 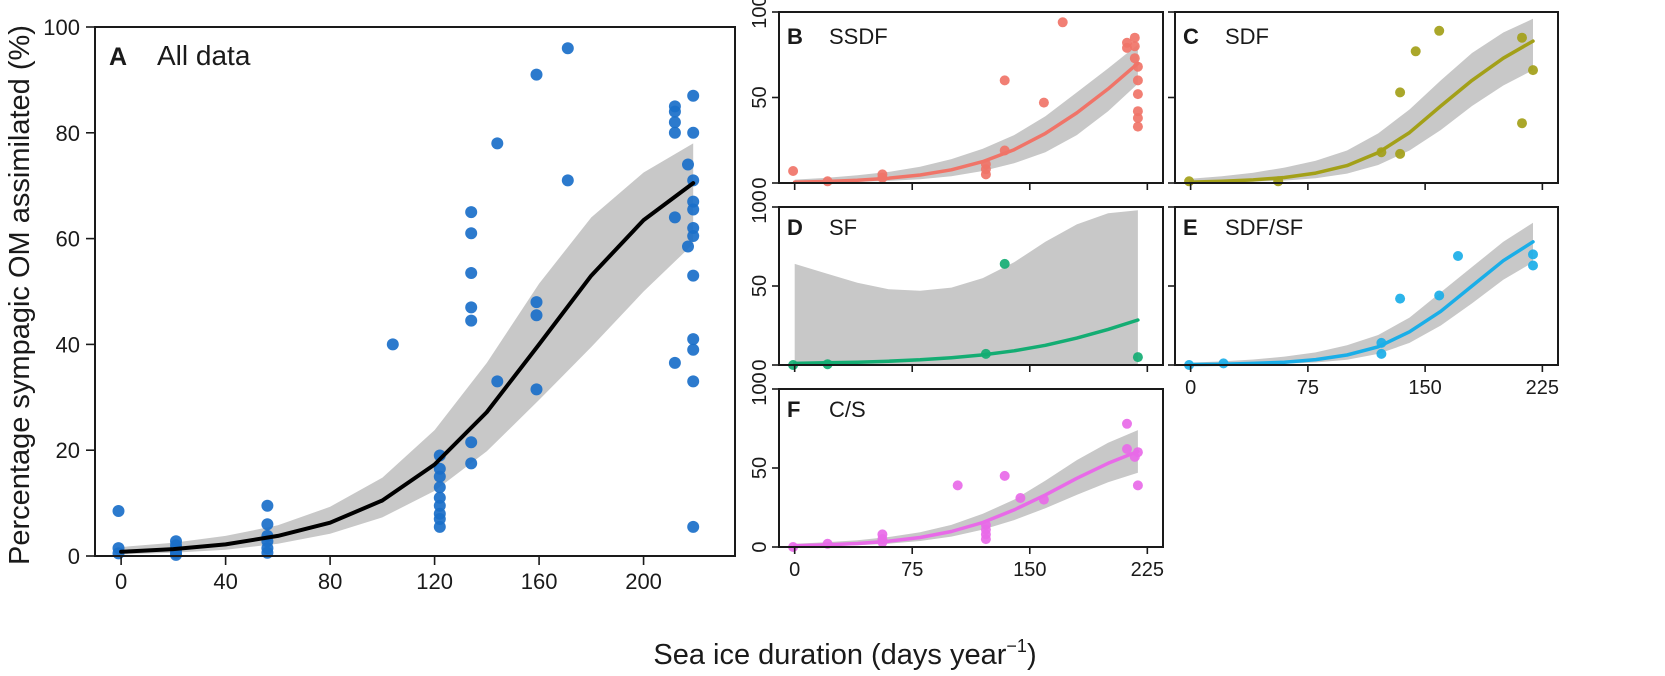 I want to click on x-tick-label: 40, so click(x=225, y=581).